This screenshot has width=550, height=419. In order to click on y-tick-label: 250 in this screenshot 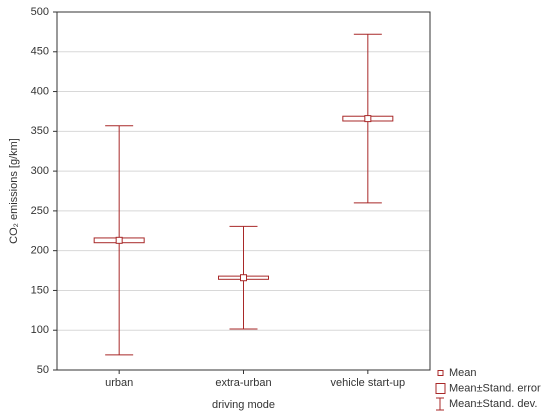, I will do `click(40, 211)`.